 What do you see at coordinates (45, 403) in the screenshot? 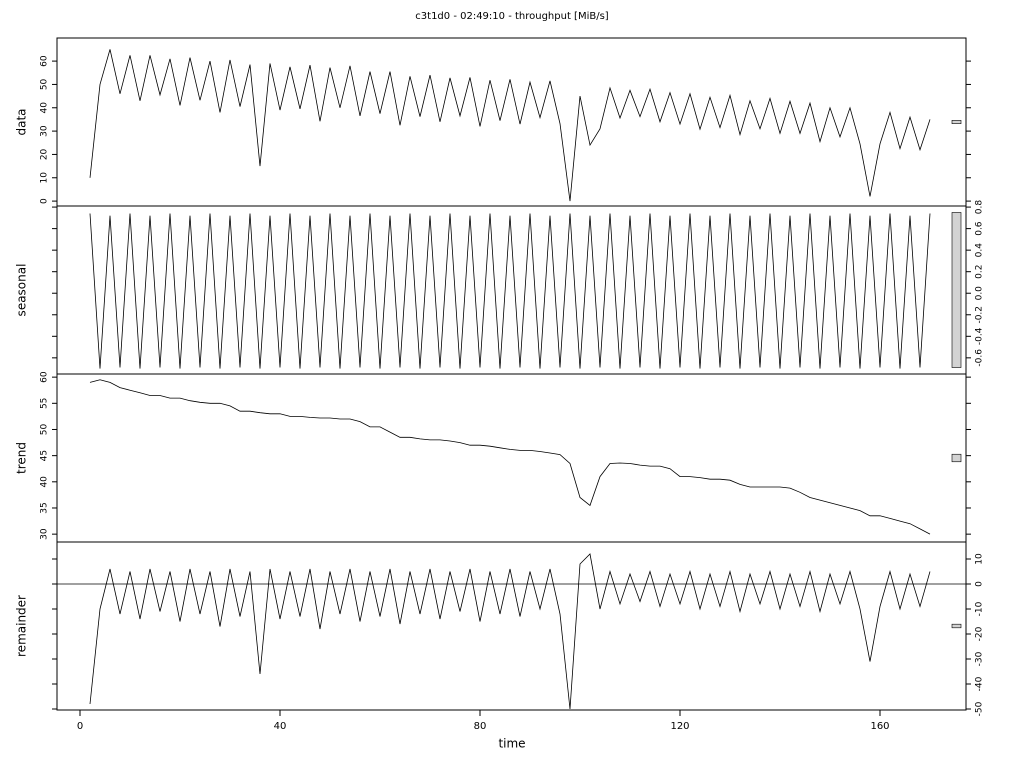
I see `y-tick-label: 55` at bounding box center [45, 403].